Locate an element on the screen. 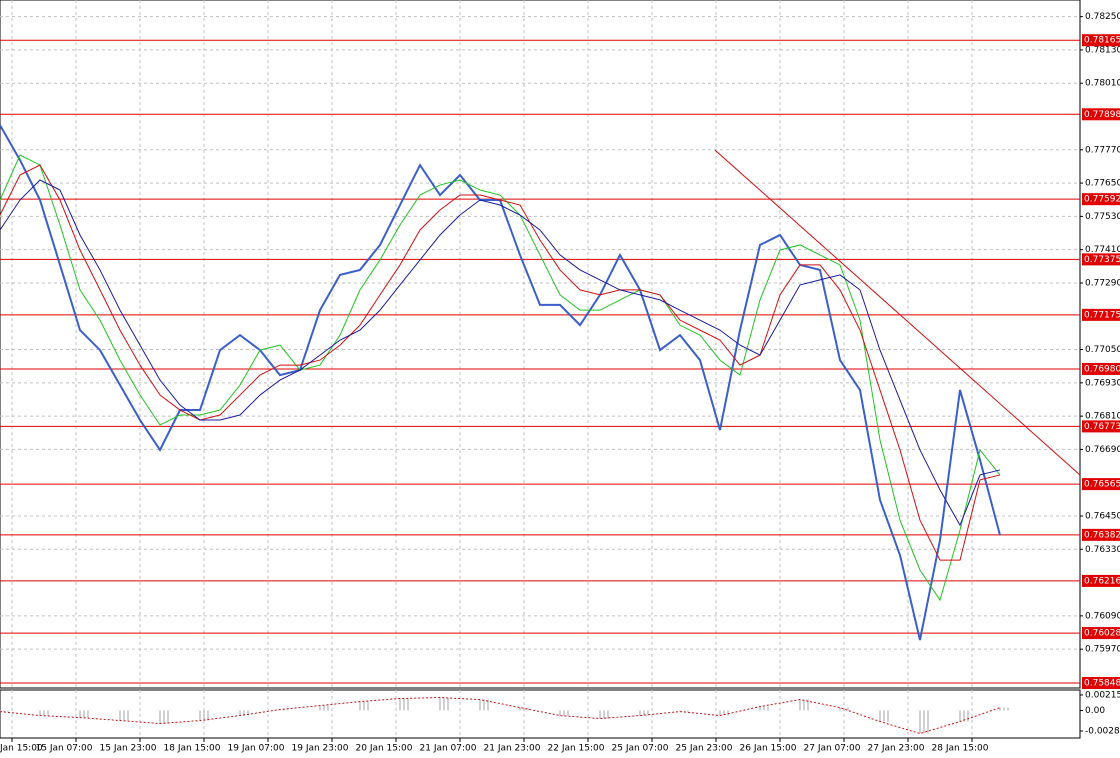 The height and width of the screenshot is (758, 1120). indicator-panel is located at coordinates (540, 714).